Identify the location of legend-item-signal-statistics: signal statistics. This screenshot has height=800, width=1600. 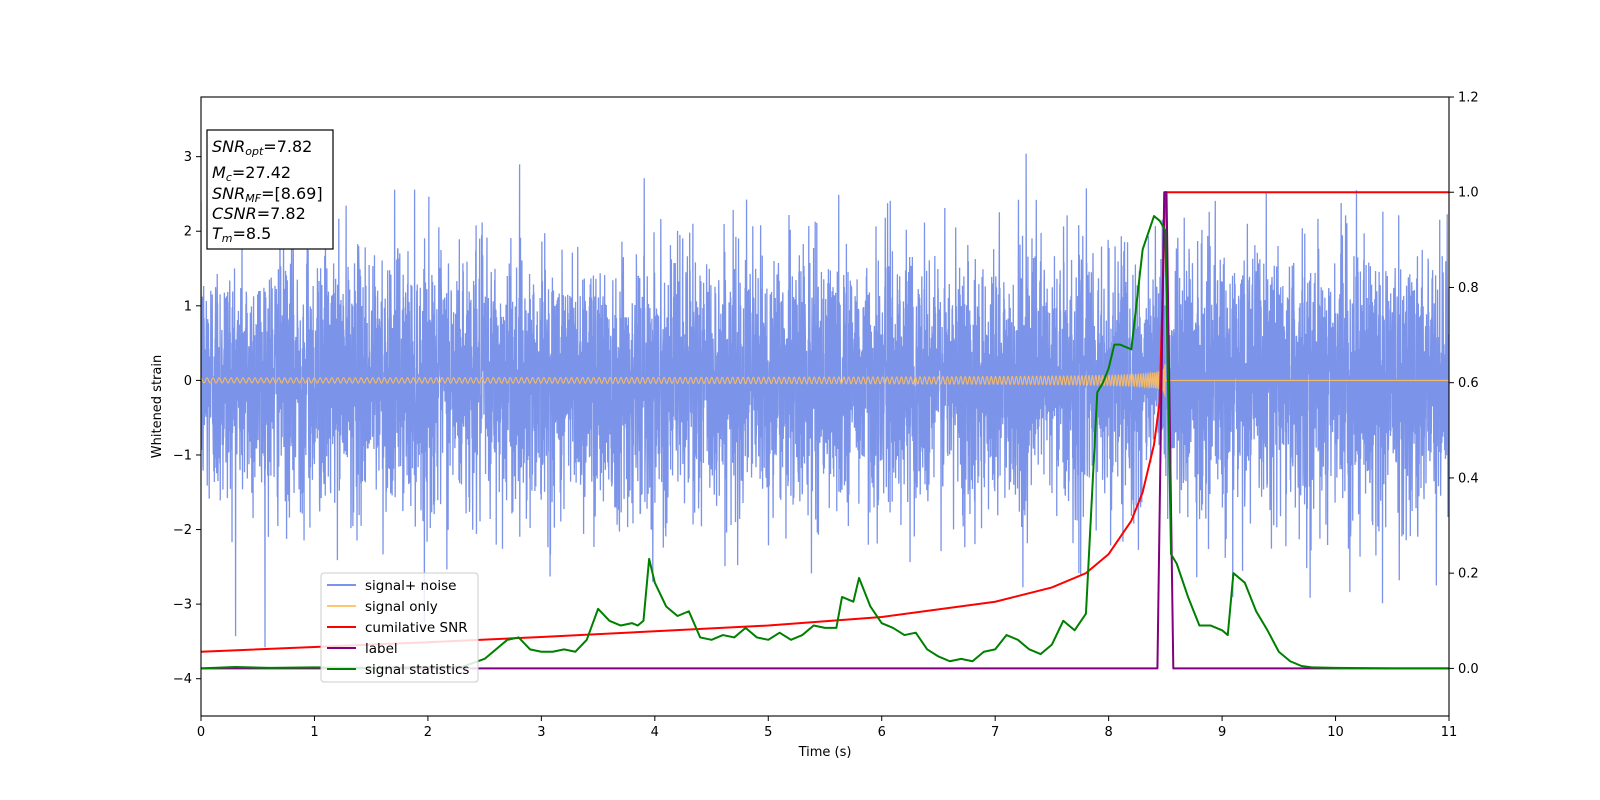
(398, 670).